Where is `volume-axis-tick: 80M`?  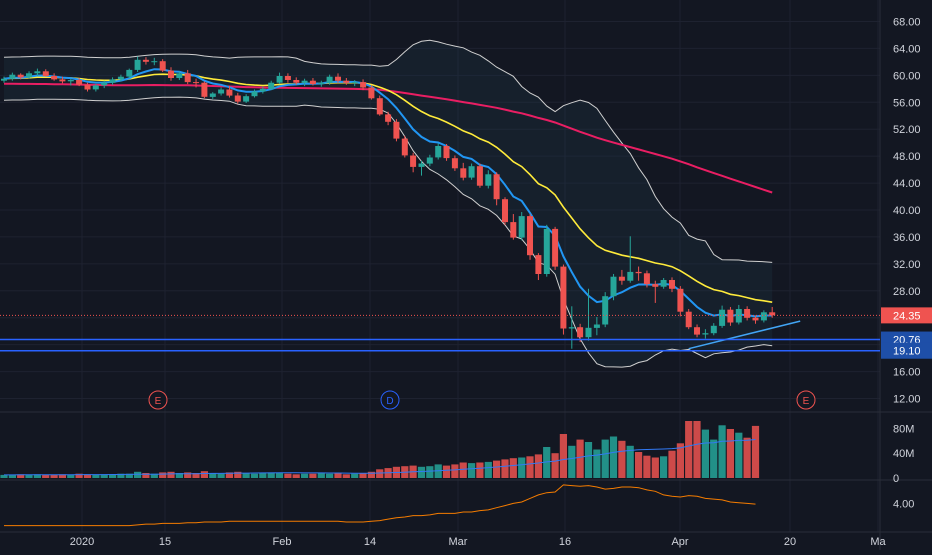
volume-axis-tick: 80M is located at coordinates (903, 429).